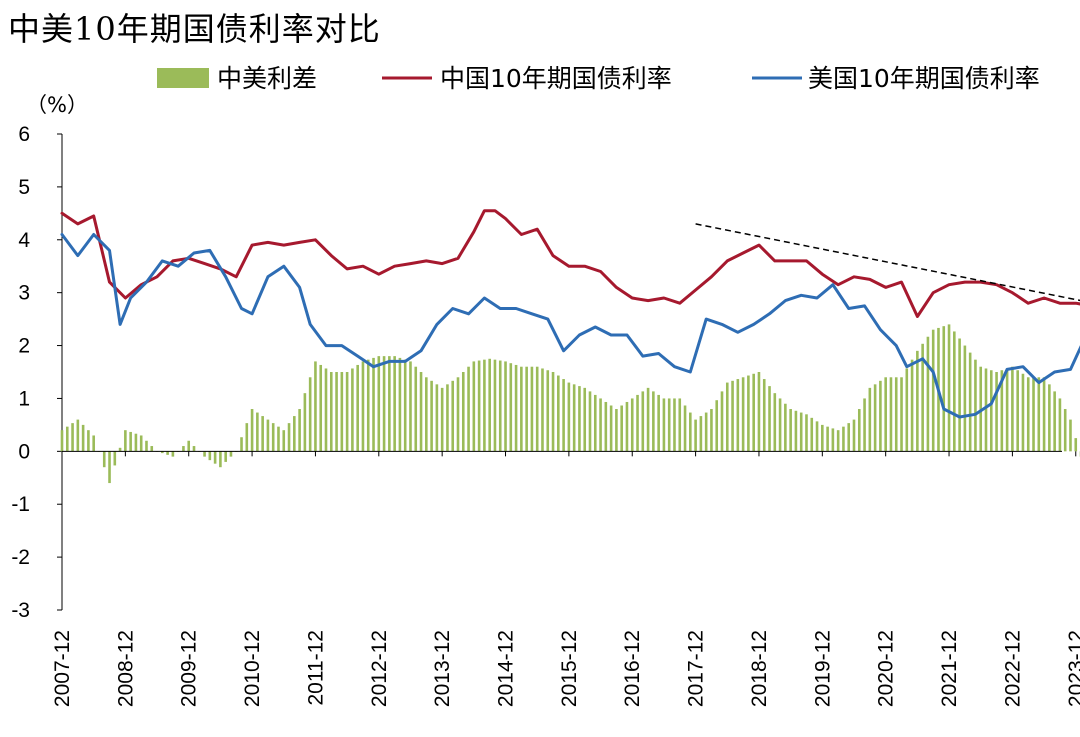  Describe the element at coordinates (887, 262) in the screenshot. I see `trend-arrow` at that location.